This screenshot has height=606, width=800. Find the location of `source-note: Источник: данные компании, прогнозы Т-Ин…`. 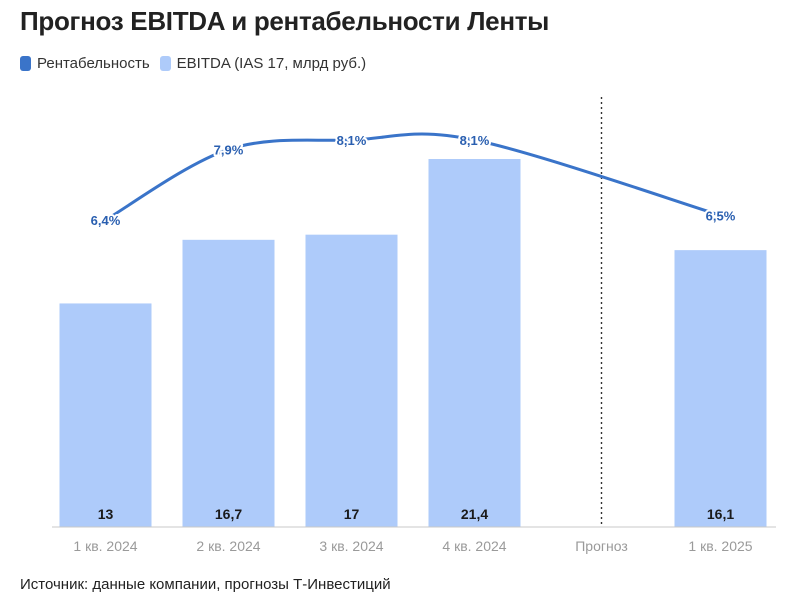

source-note: Источник: данные компании, прогнозы Т-Ин… is located at coordinates (205, 584).